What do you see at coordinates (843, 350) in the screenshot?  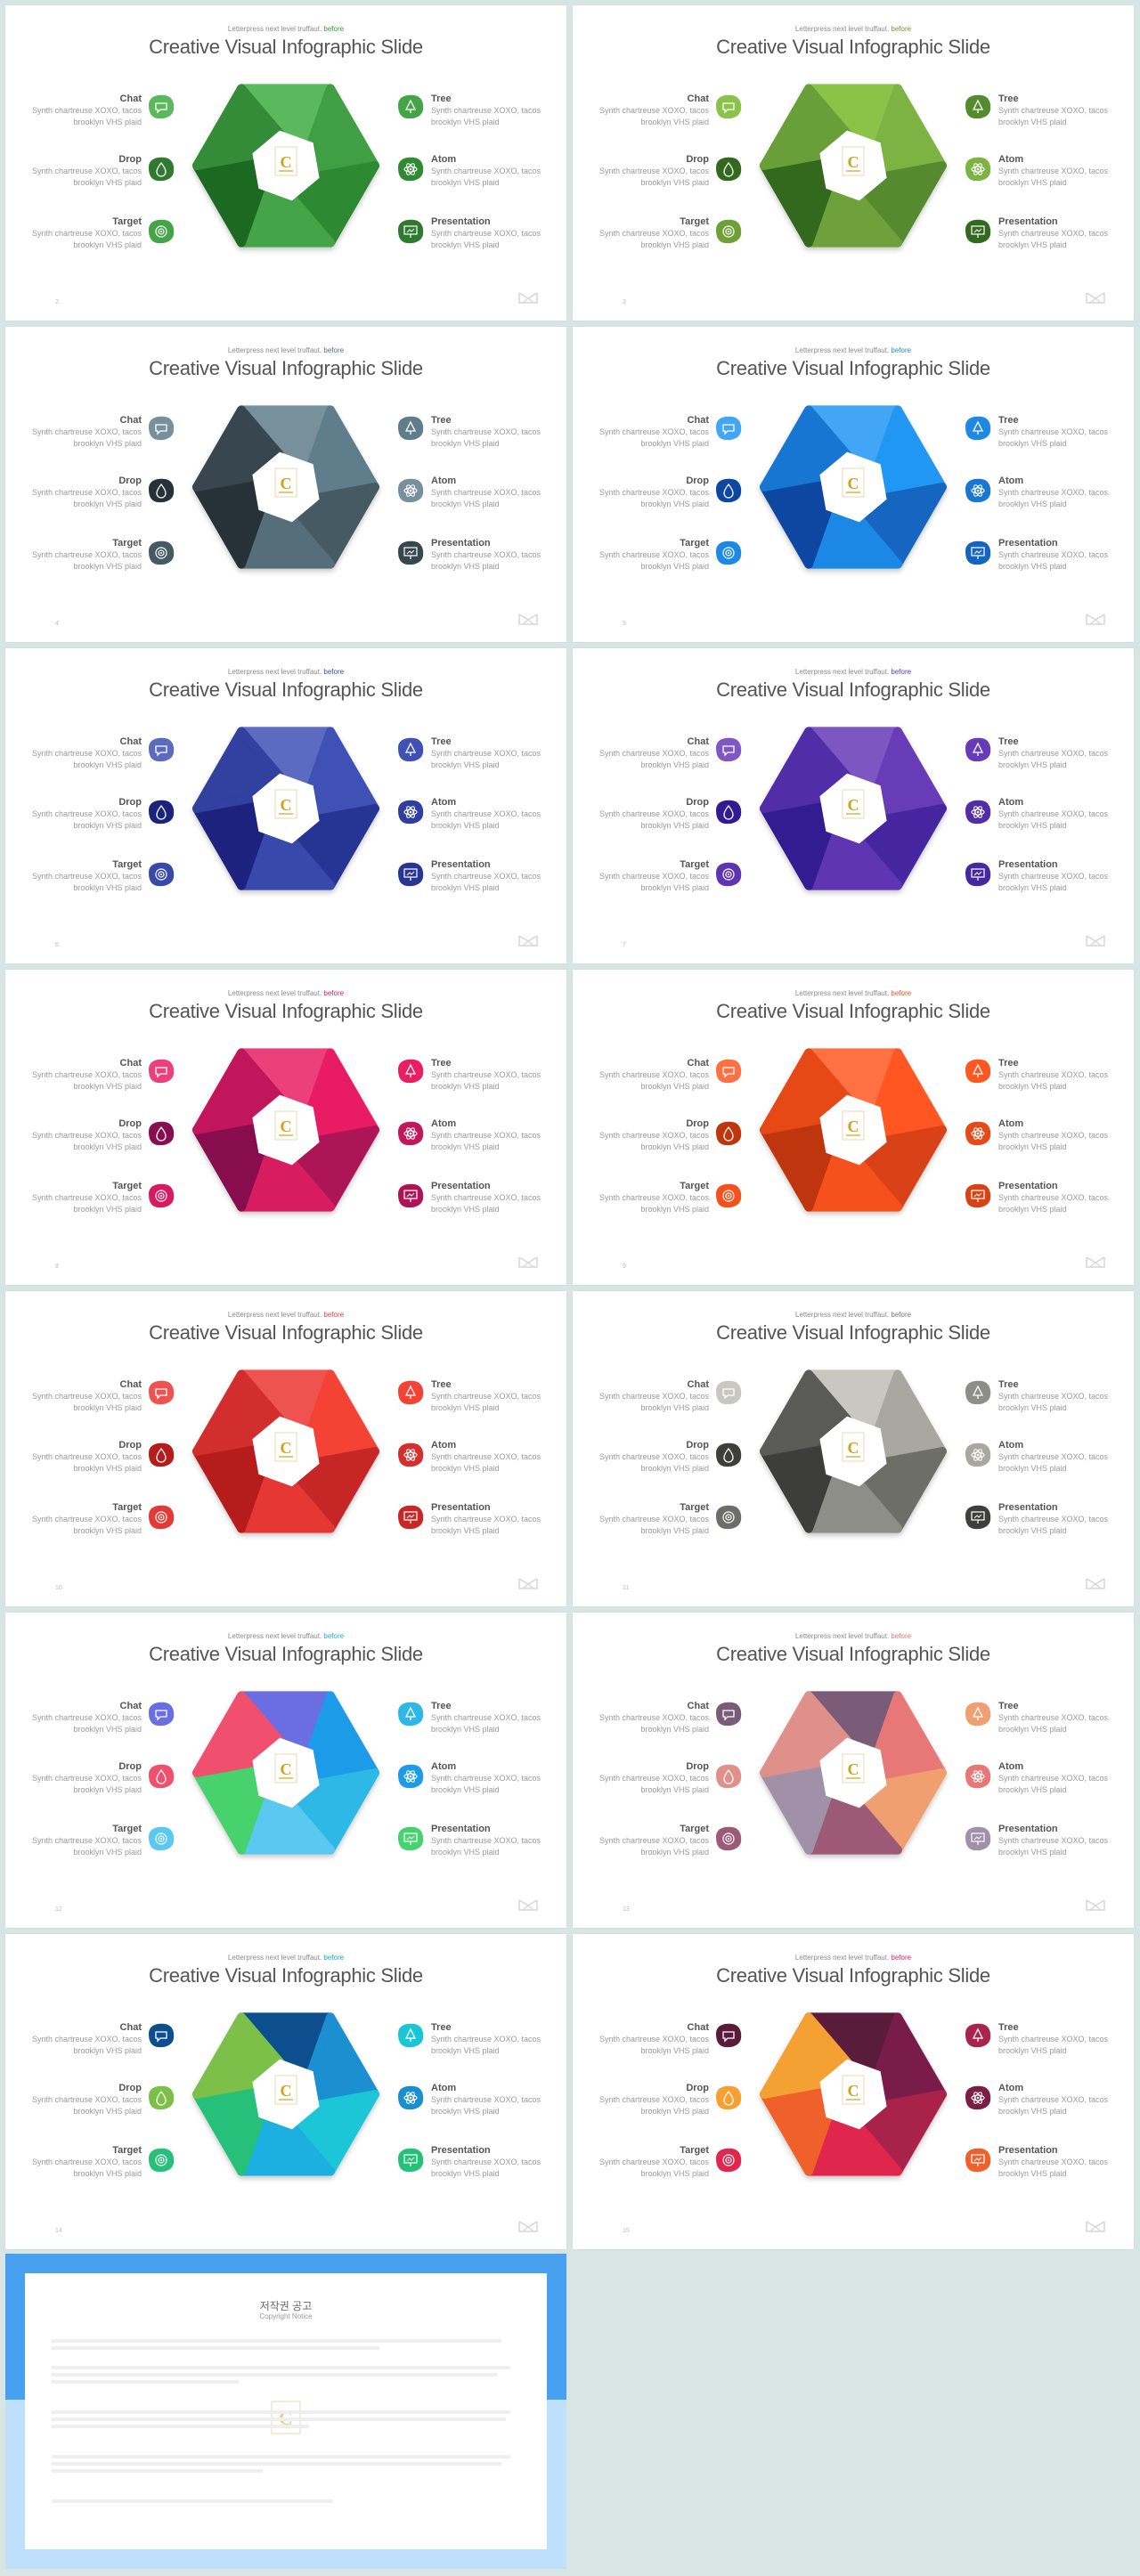 I see `tagline-text: Letterpress next level truffaut.` at bounding box center [843, 350].